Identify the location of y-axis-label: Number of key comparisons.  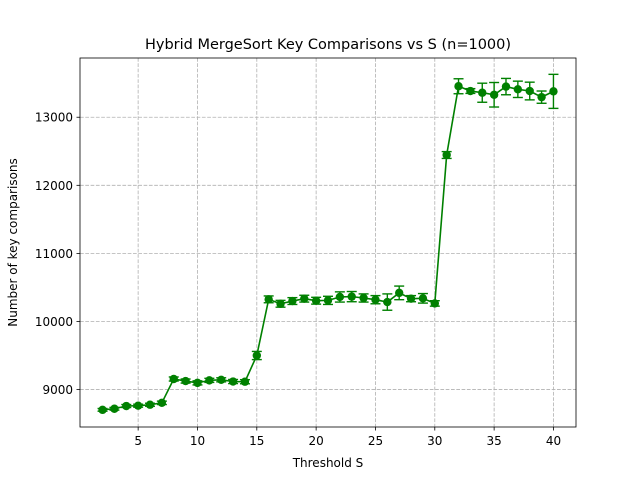
(13, 242).